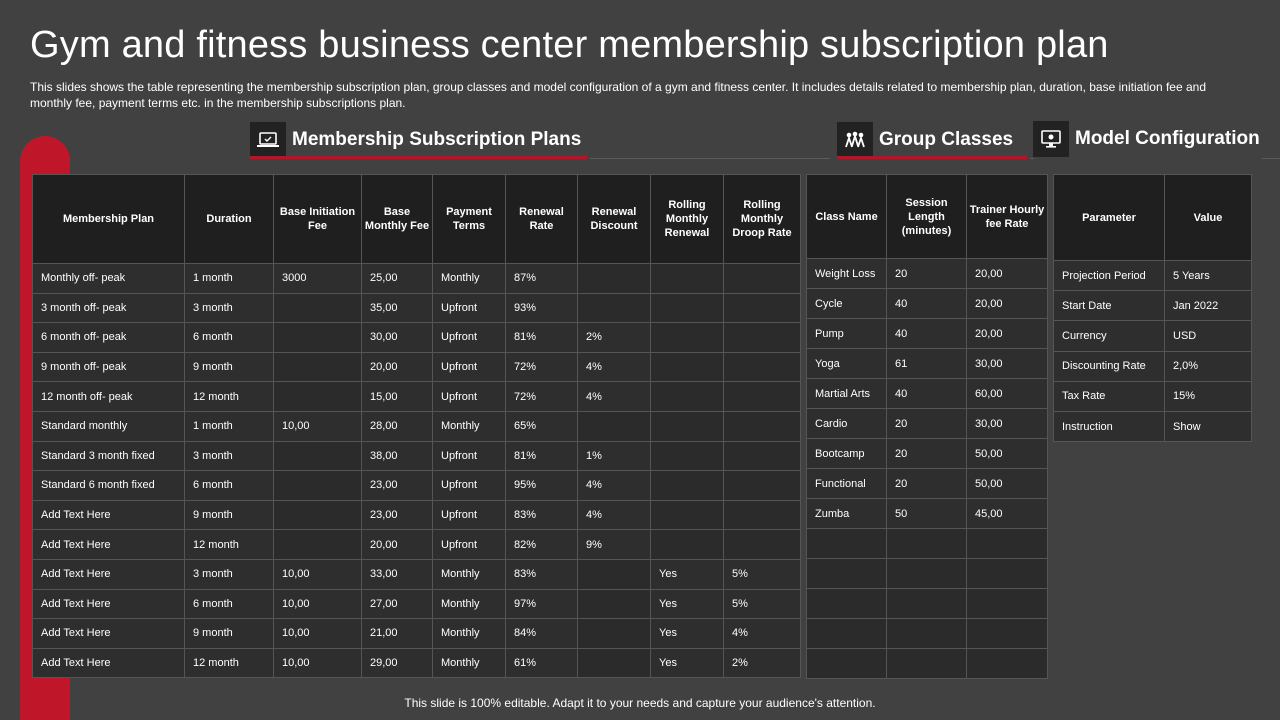  What do you see at coordinates (229, 278) in the screenshot?
I see `table-cell: 1 month` at bounding box center [229, 278].